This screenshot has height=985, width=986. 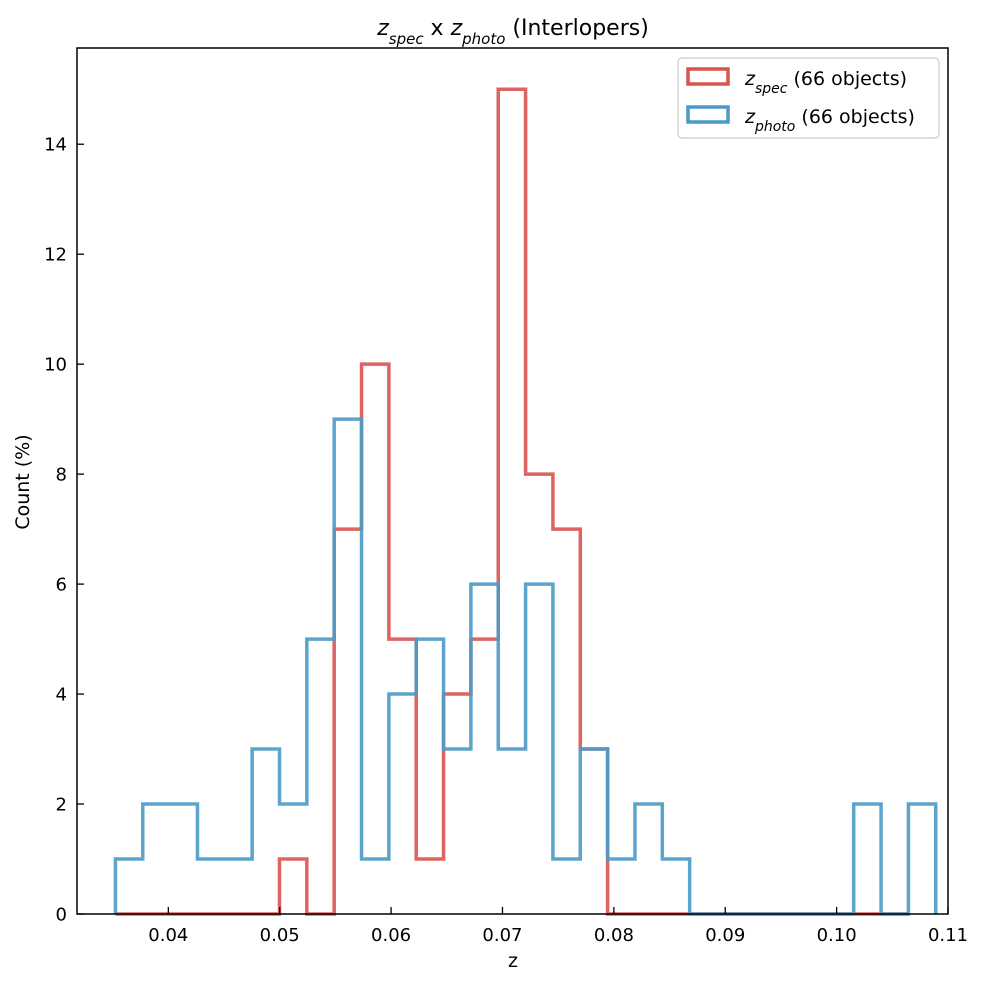 What do you see at coordinates (64, 530) in the screenshot?
I see `y-axis-ticks: 0 2 4 6 8 10 12 14` at bounding box center [64, 530].